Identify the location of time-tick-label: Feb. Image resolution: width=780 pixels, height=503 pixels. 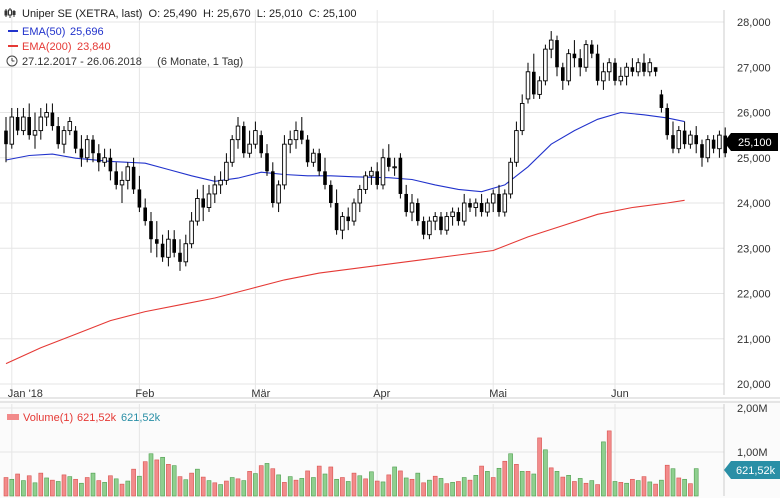
(144, 394).